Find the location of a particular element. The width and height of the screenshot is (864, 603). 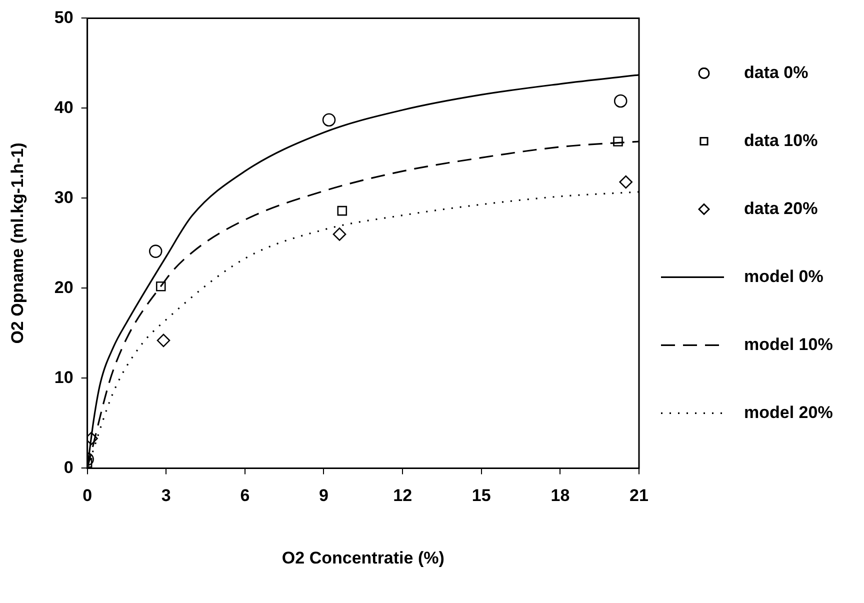

x-tick-label: 15 is located at coordinates (481, 496).